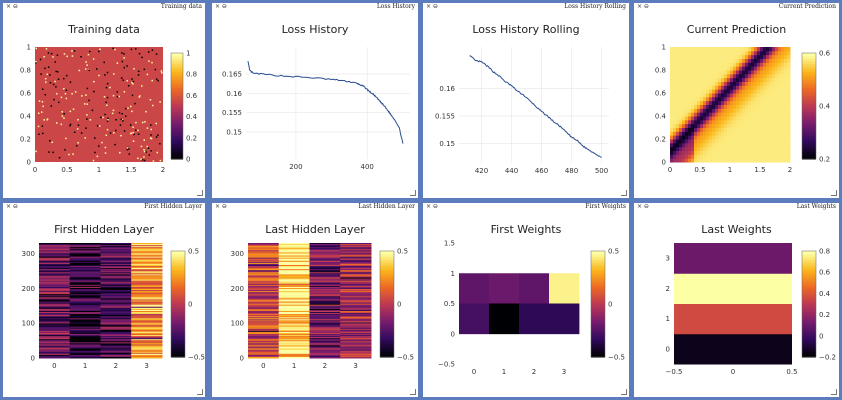  What do you see at coordinates (25, 140) in the screenshot?
I see `training-y-tick-label: 0.2` at bounding box center [25, 140].